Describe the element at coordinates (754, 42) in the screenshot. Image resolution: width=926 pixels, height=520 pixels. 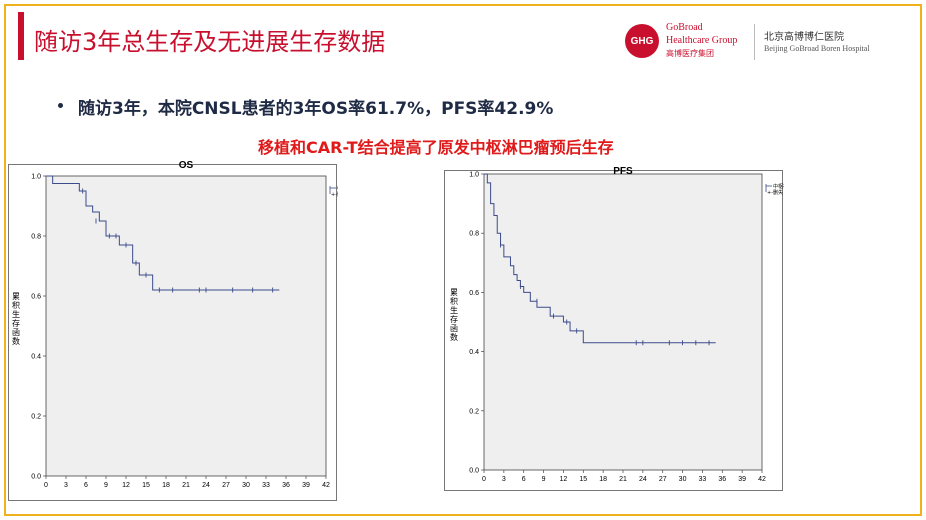
I see `logo-divider` at that location.